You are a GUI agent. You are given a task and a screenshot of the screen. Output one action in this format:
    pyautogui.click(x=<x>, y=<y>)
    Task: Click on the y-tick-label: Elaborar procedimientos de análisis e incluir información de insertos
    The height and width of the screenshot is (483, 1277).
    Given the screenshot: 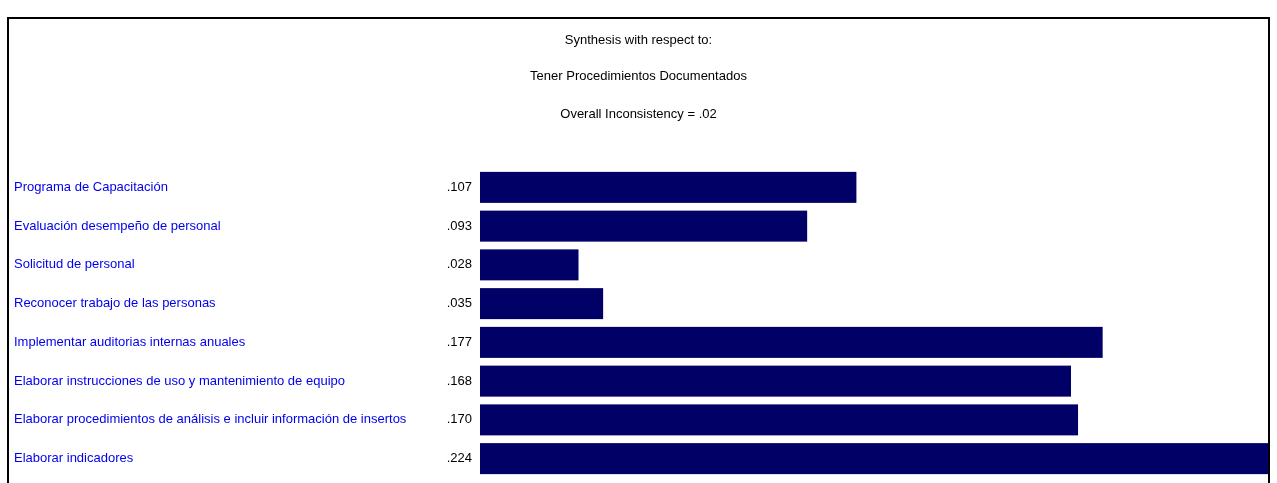 What is the action you would take?
    pyautogui.click(x=210, y=419)
    